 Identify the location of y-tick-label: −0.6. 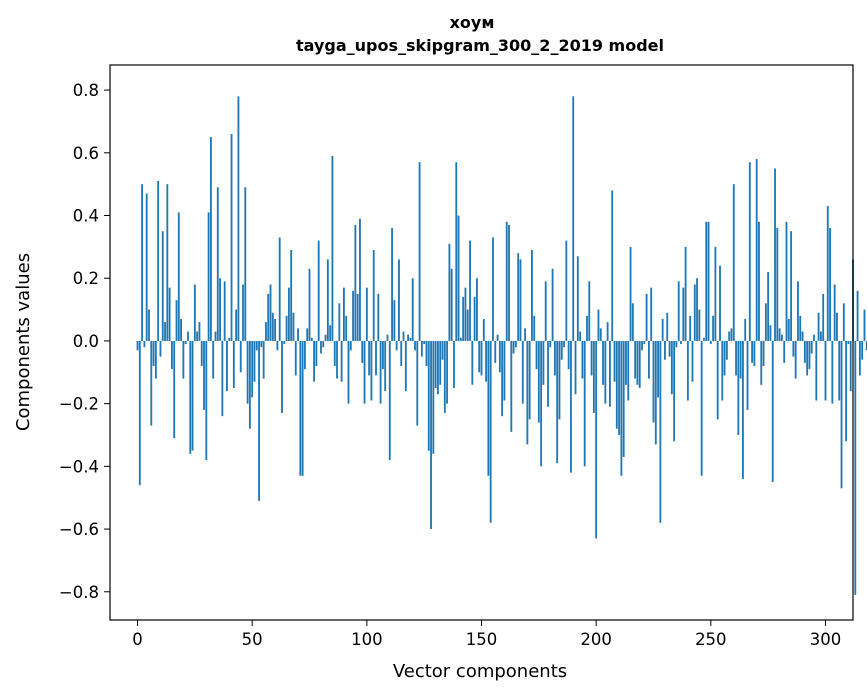
(79, 529).